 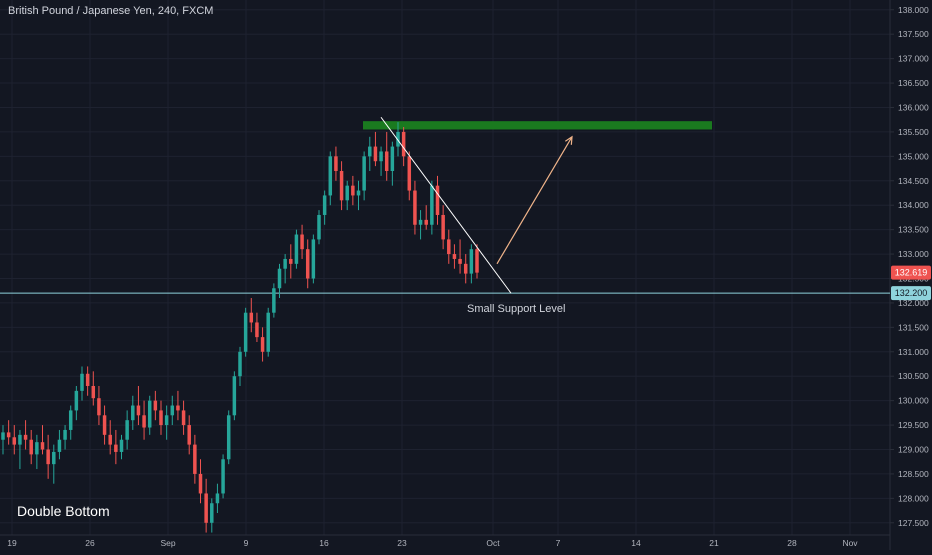 What do you see at coordinates (913, 59) in the screenshot?
I see `price-tick-label: 137.000` at bounding box center [913, 59].